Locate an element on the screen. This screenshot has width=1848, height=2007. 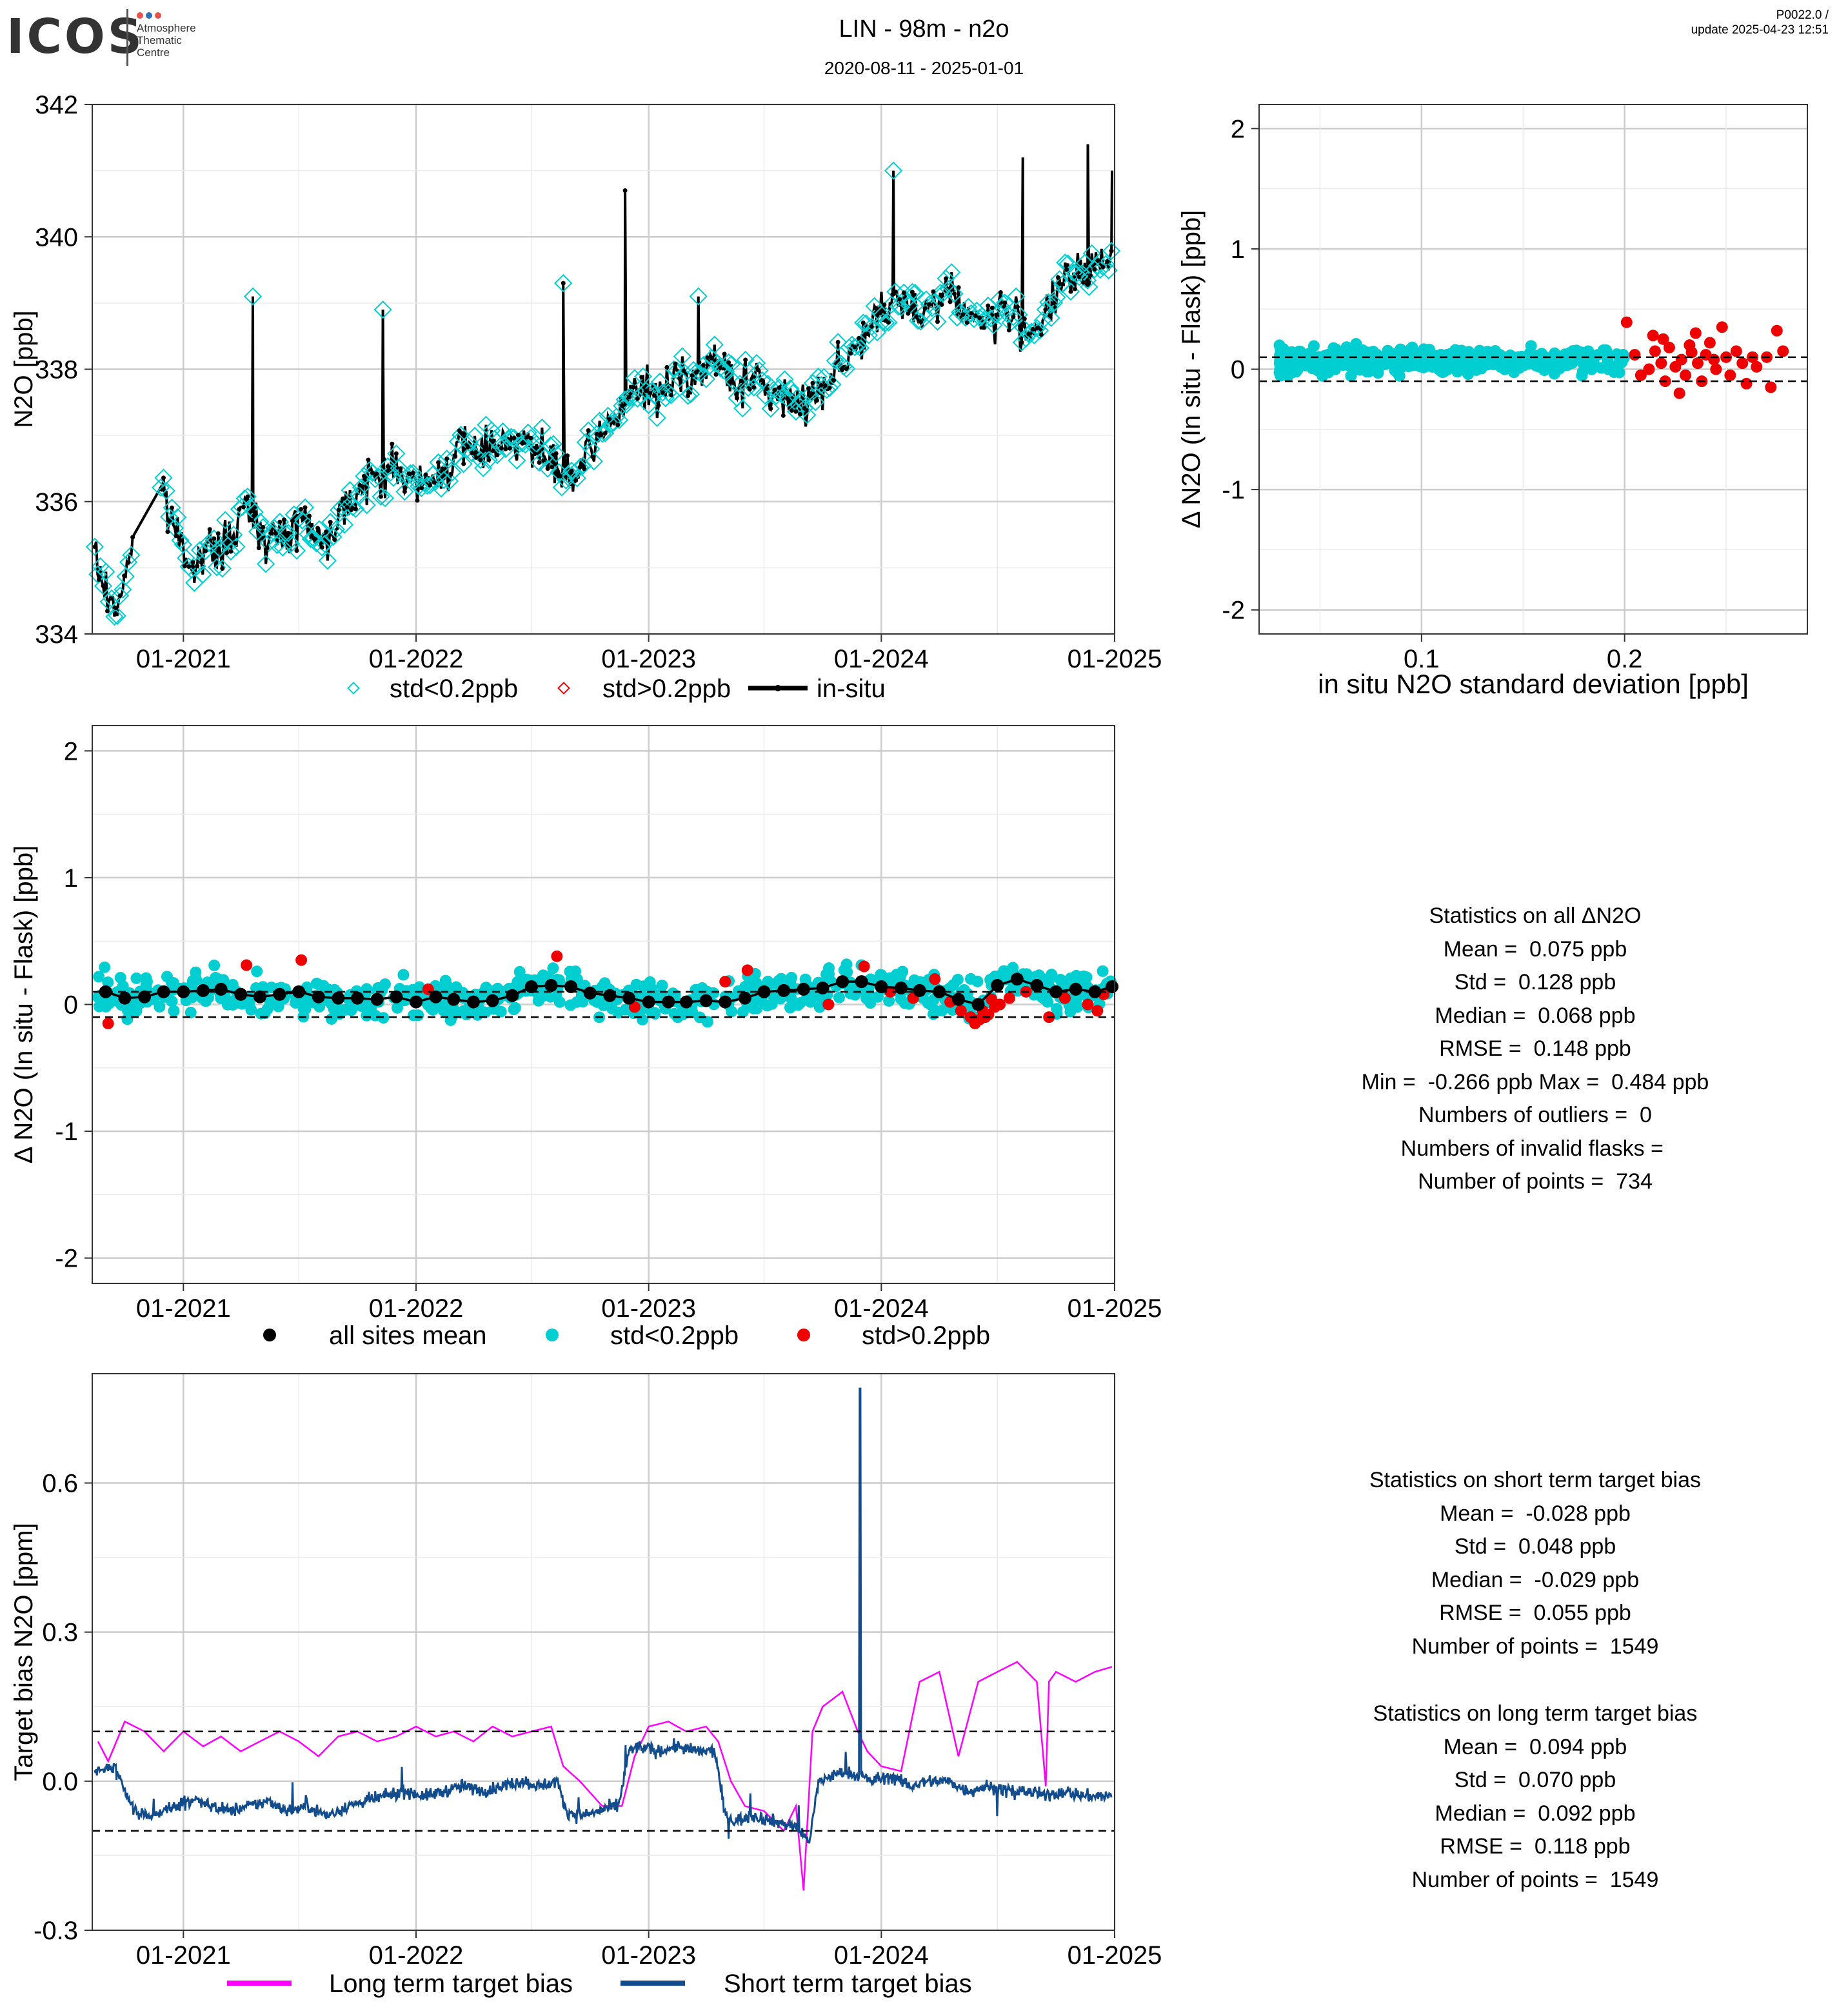
logo-subtitle: Atmosphere Thematic Centre is located at coordinates (167, 40).